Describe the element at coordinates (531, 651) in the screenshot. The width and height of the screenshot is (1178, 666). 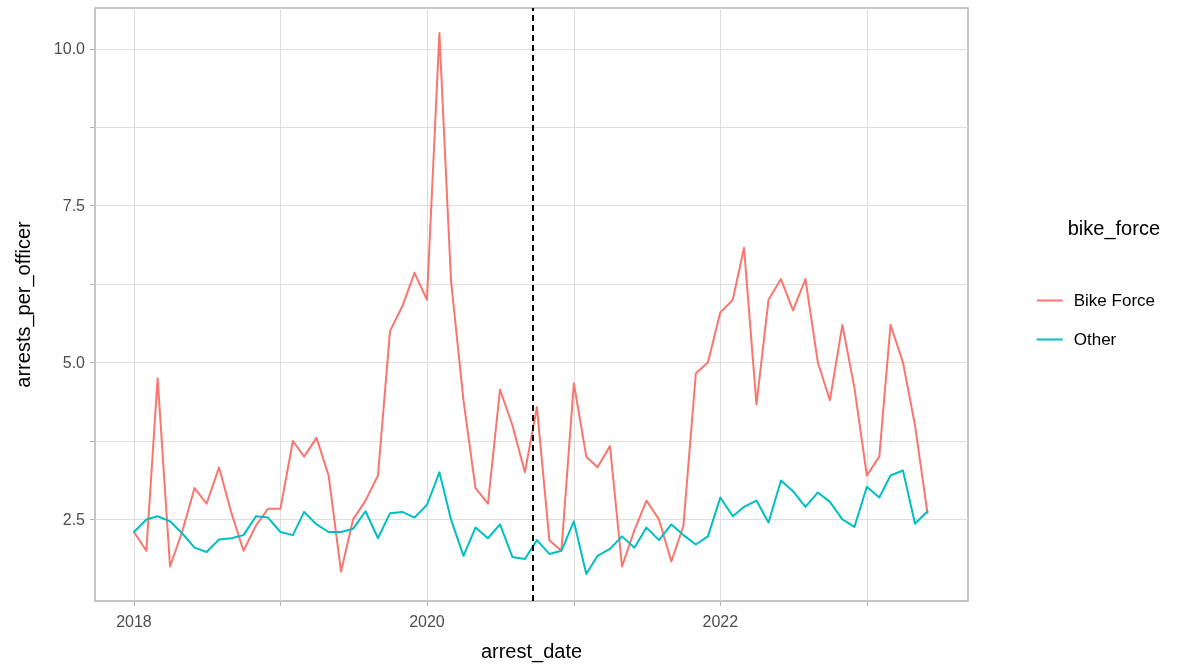
I see `x-axis-title: arrest_date` at that location.